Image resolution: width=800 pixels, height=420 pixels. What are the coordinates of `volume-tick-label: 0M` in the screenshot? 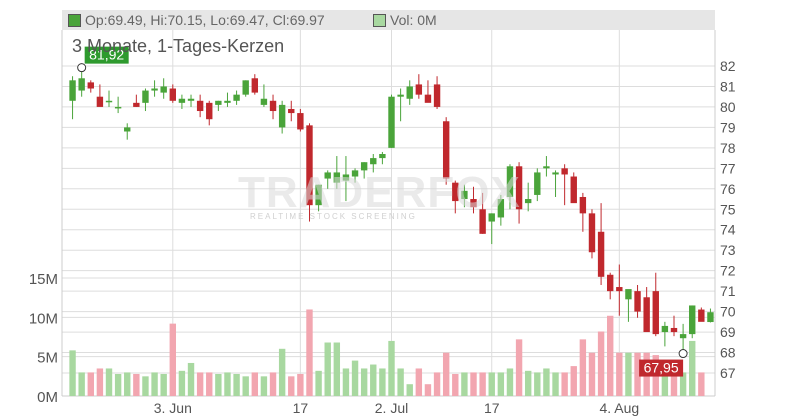 It's located at (47, 397).